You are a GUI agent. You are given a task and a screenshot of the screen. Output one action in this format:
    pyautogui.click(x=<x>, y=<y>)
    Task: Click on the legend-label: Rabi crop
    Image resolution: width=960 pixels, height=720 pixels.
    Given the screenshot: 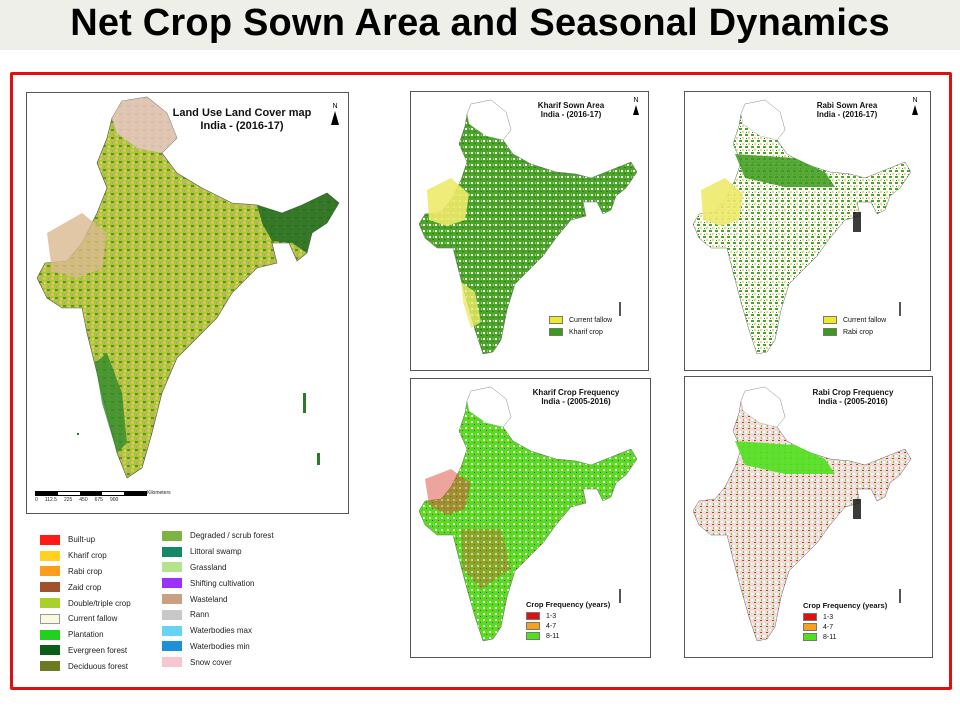 What is the action you would take?
    pyautogui.click(x=858, y=332)
    